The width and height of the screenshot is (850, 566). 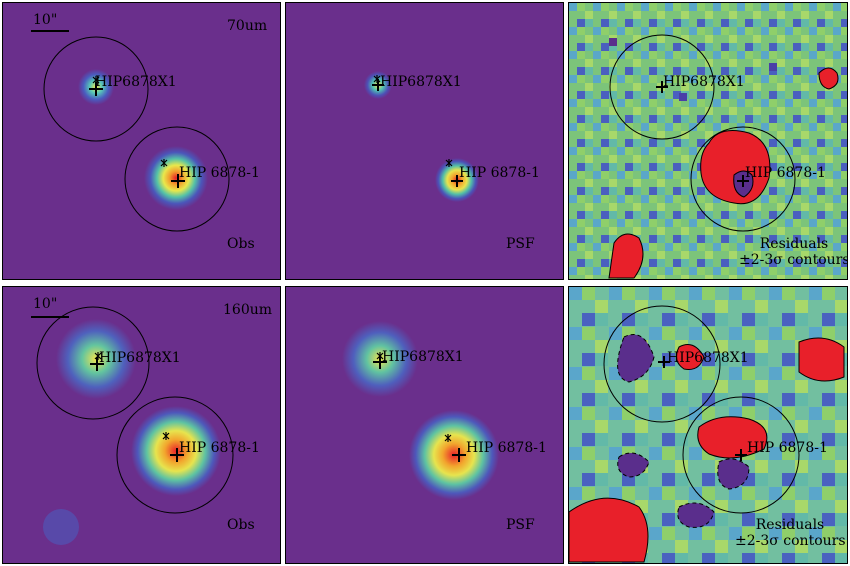 I want to click on source-blob, so click(x=176, y=178).